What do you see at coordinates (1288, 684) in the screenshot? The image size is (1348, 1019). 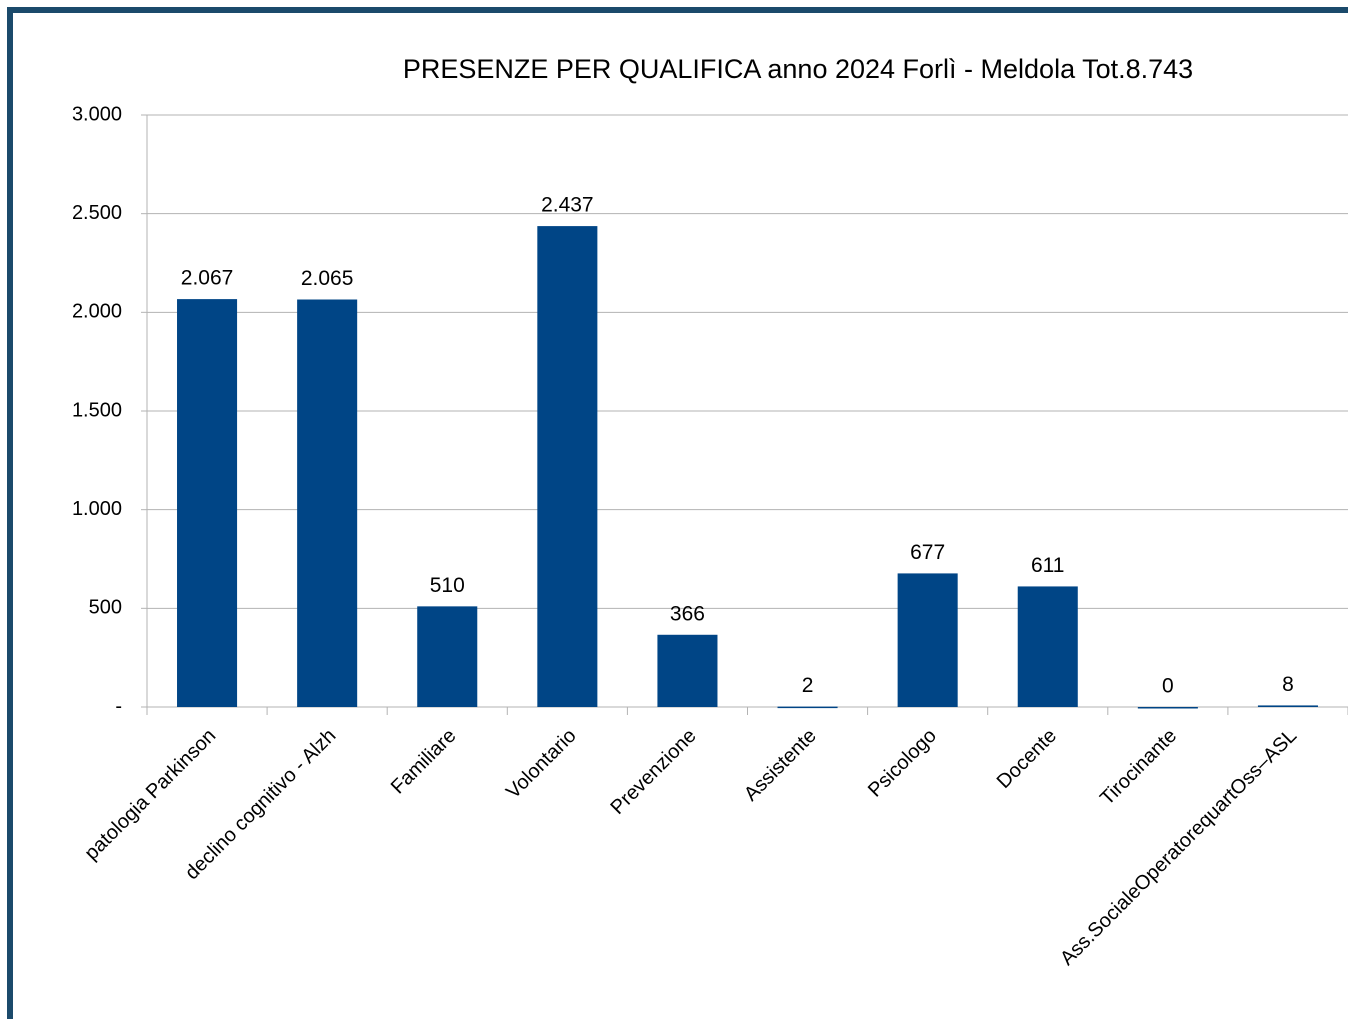 I see `value-label: 8` at bounding box center [1288, 684].